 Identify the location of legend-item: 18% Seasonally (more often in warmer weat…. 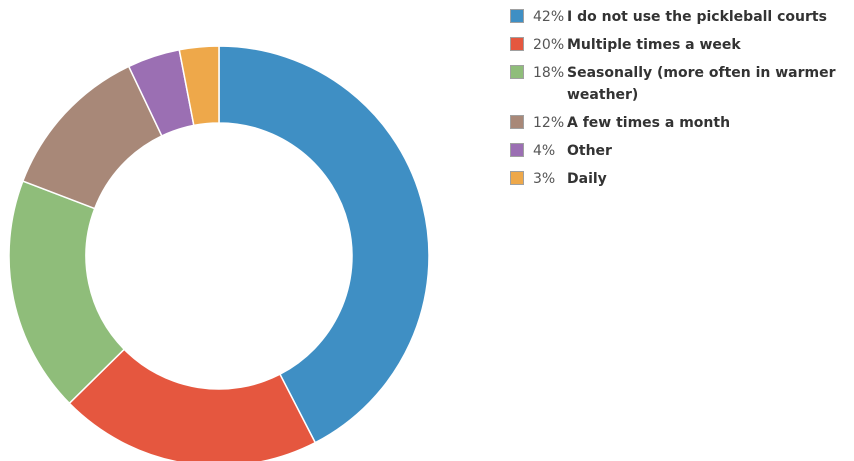
(680, 84).